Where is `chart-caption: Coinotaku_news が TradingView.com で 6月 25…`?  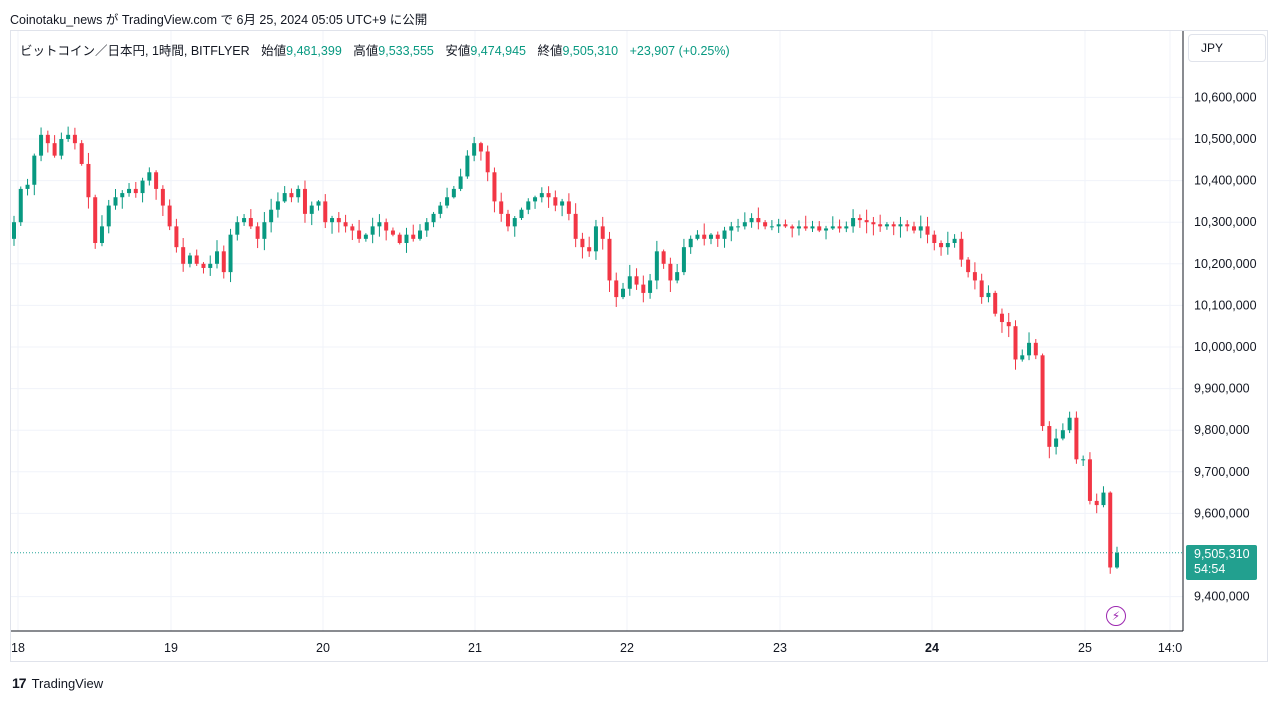
chart-caption: Coinotaku_news が TradingView.com で 6月 25… is located at coordinates (219, 20).